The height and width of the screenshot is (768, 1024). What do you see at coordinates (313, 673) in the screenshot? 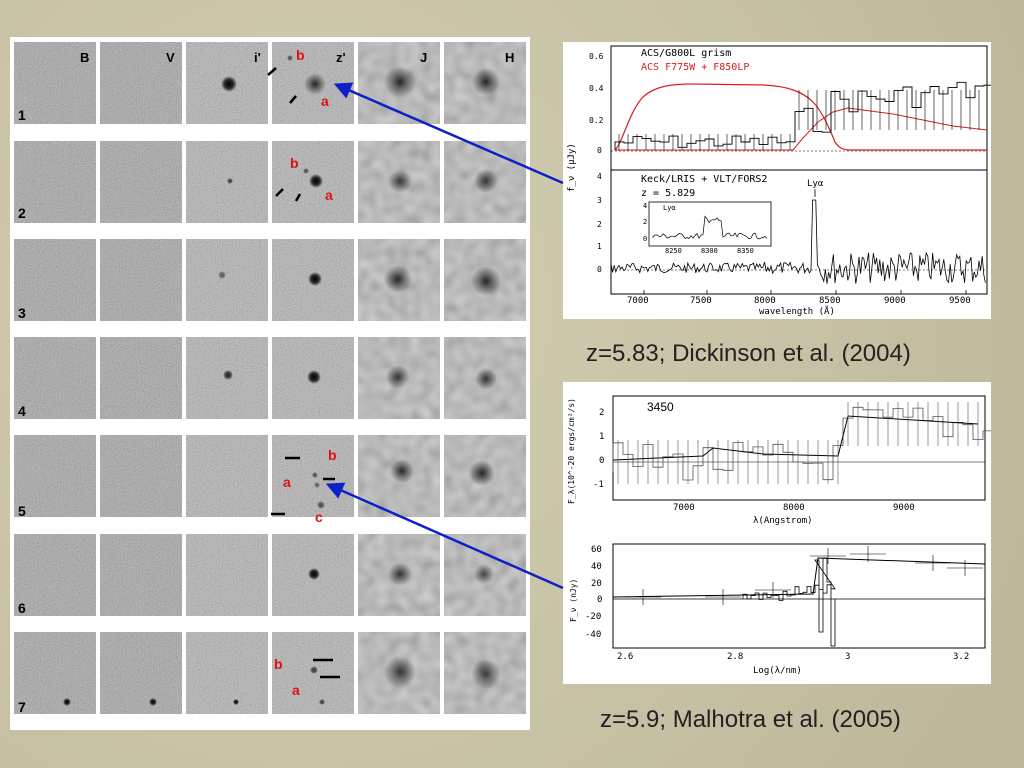
I see `postage-stamp-r7-c4` at bounding box center [313, 673].